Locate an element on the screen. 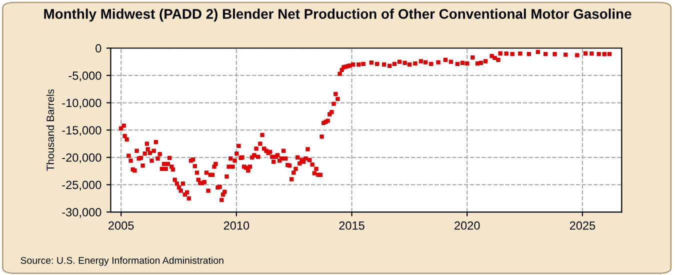  y-tick-label: -10,000 is located at coordinates (82, 103).